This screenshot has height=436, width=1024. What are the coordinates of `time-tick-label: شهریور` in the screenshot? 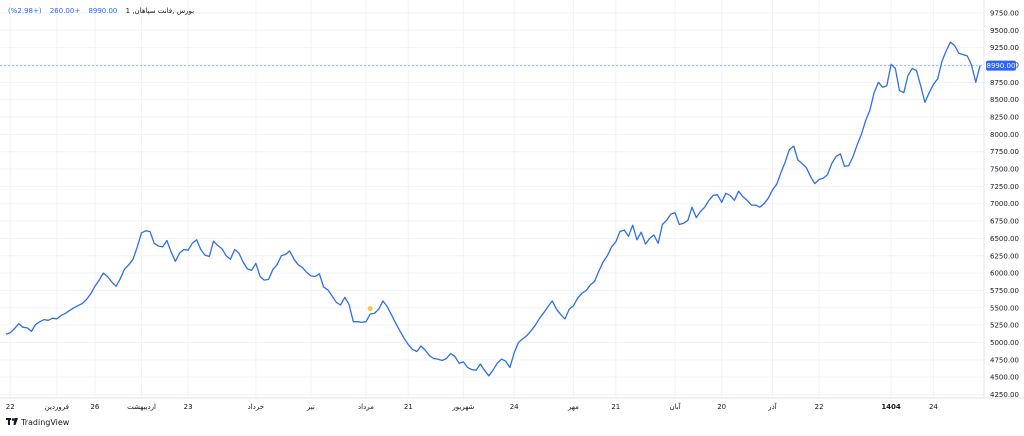 It's located at (462, 407).